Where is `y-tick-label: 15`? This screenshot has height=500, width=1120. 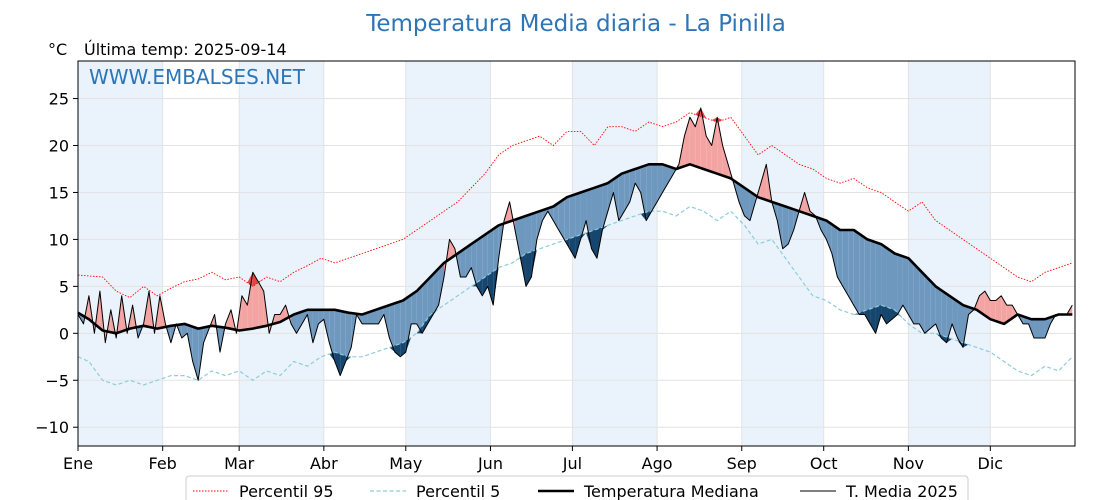 y-tick-label: 15 is located at coordinates (59, 192).